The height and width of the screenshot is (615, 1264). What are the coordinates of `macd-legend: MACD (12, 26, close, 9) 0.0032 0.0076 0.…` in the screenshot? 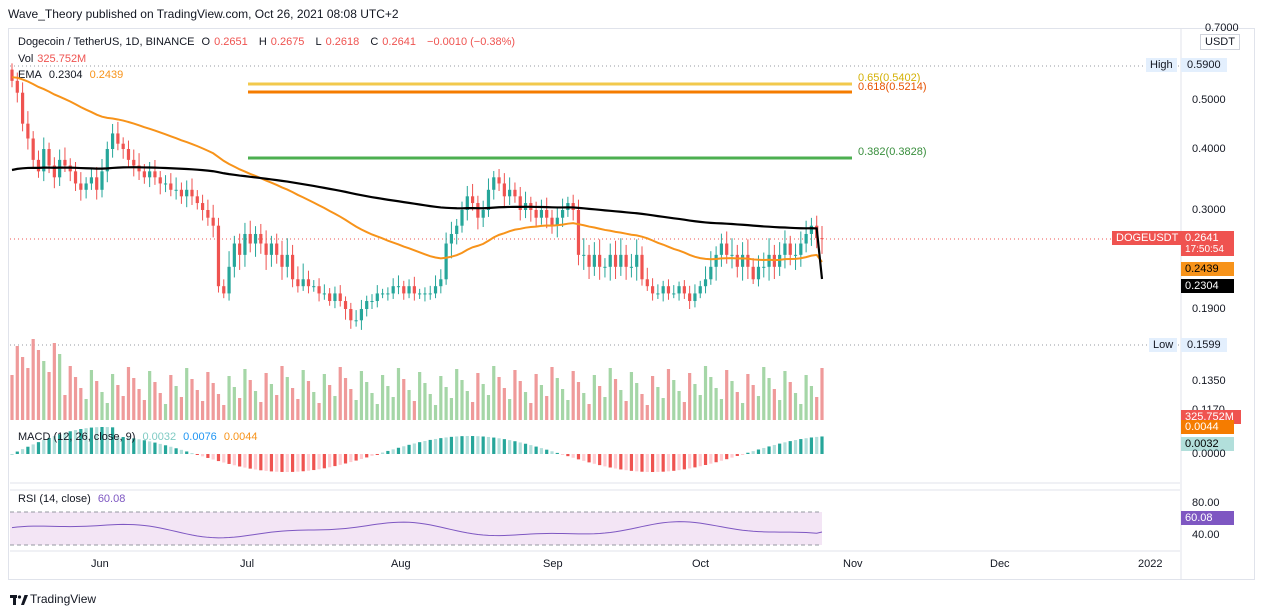 It's located at (140, 437).